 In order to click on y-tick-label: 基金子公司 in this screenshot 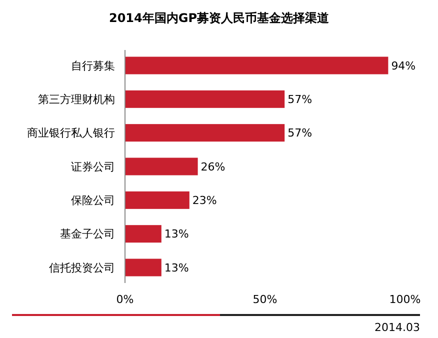, I will do `click(87, 234)`.